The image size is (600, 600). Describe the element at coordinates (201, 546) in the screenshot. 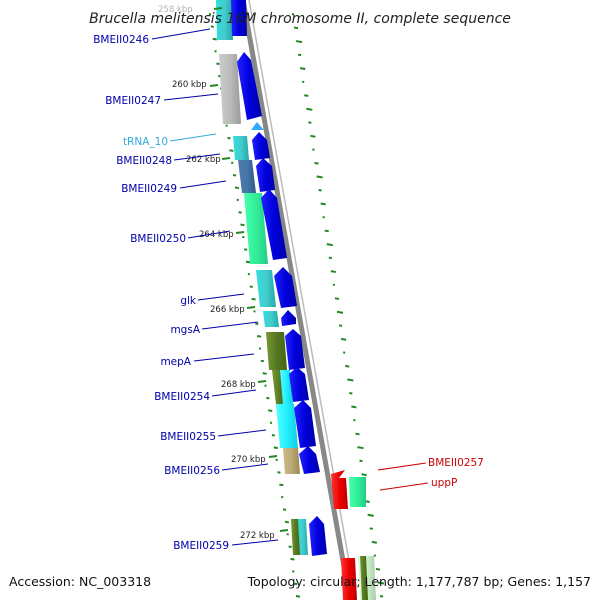

I see `gene-label-bmeii0259: BMEII0259` at that location.